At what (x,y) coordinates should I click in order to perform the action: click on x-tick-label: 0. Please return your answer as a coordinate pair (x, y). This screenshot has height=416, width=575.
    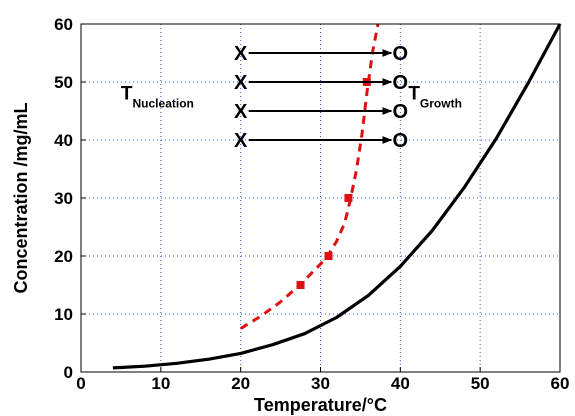
    Looking at the image, I should click on (80, 383).